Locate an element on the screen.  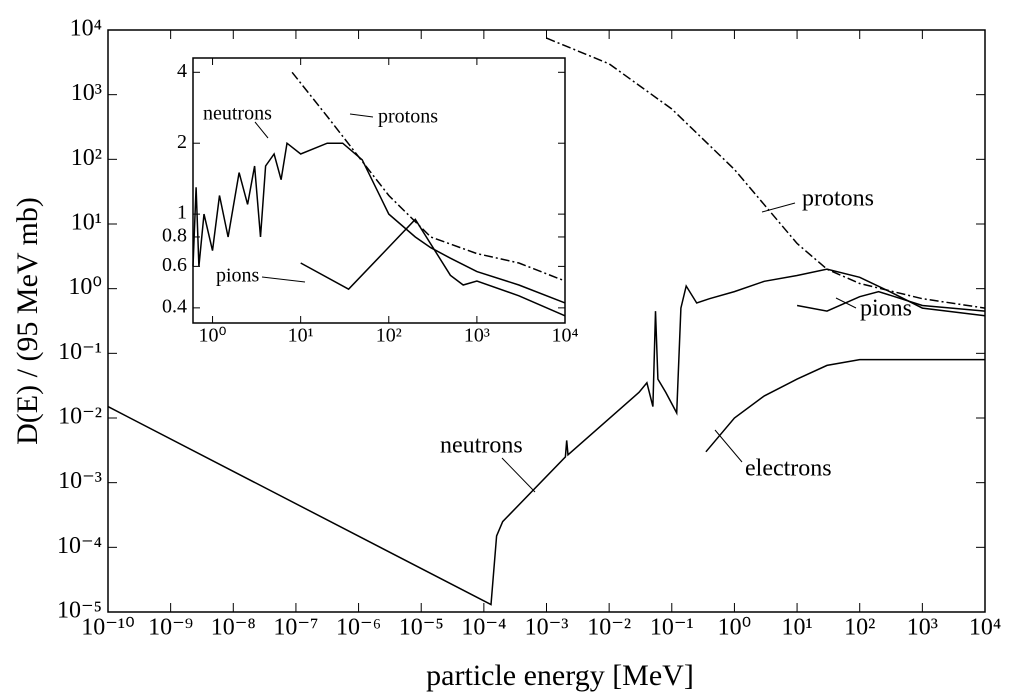
x-tick-label: 10⁻⁴ is located at coordinates (483, 627).